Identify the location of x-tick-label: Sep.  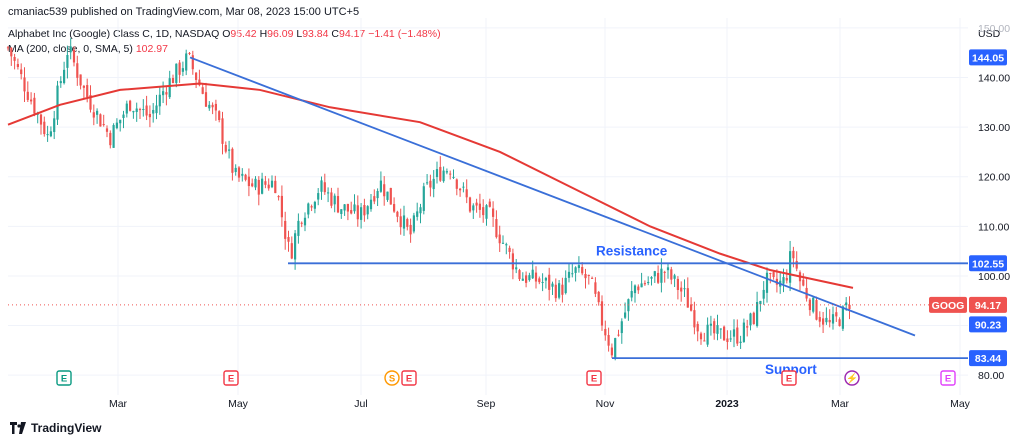
(486, 404).